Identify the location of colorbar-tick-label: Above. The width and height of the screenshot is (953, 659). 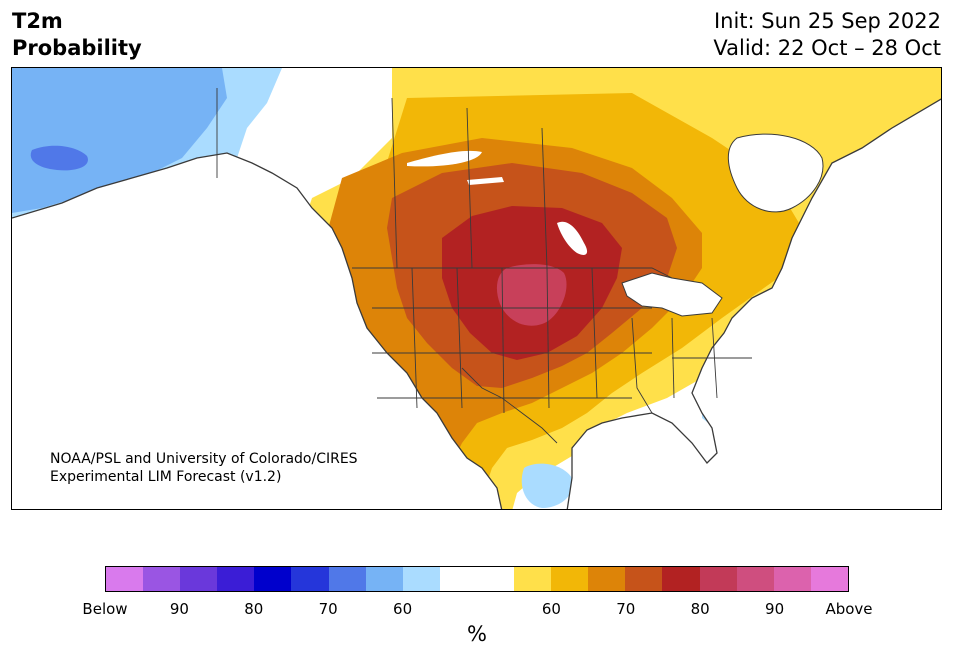
(849, 609).